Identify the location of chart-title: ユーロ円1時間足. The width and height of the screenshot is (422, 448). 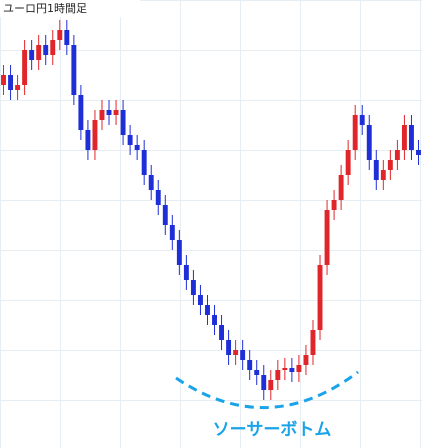
(45, 8).